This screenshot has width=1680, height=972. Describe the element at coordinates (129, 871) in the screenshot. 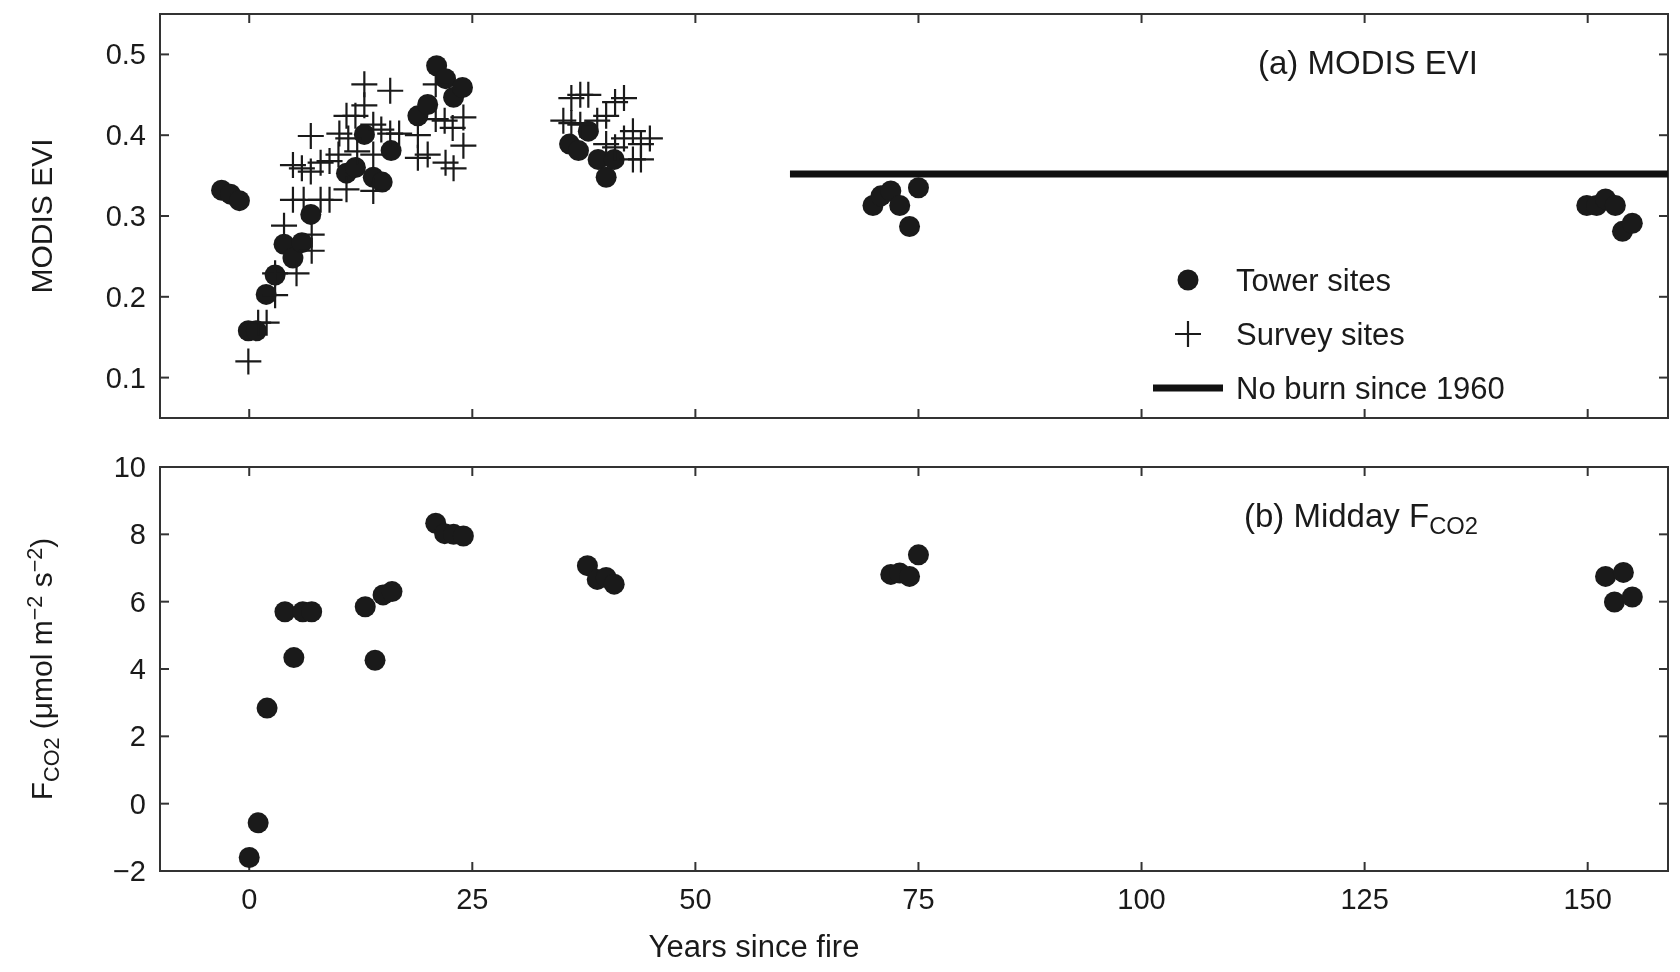

I see `y-tick-label: −2` at that location.